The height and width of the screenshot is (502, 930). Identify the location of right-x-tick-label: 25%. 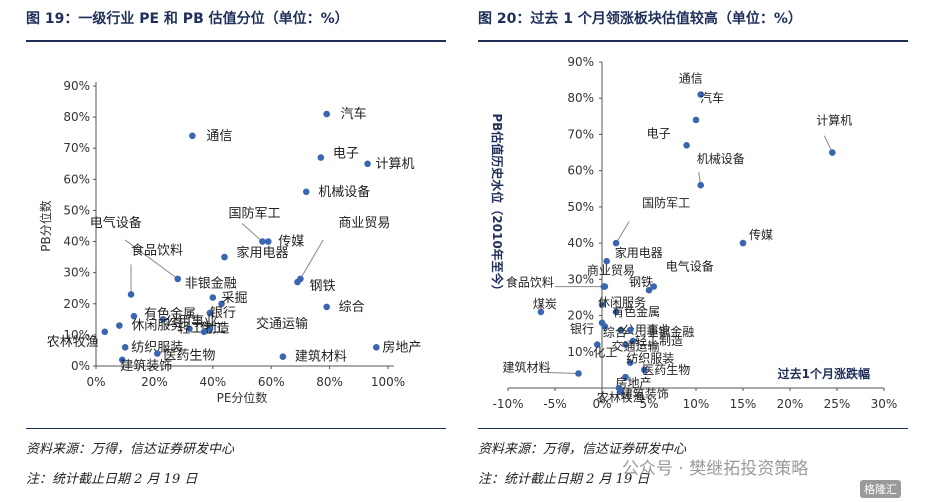
(837, 404).